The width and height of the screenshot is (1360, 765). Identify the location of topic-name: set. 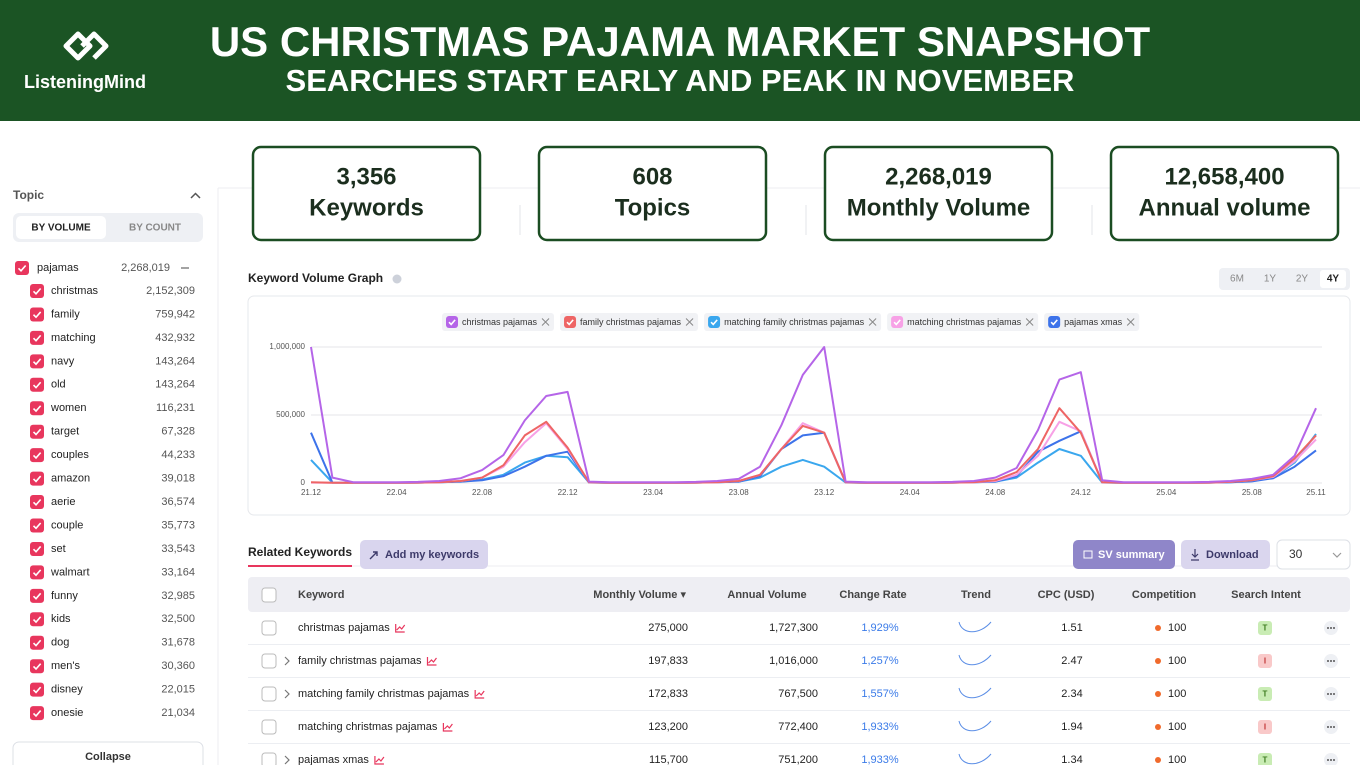
(58, 549).